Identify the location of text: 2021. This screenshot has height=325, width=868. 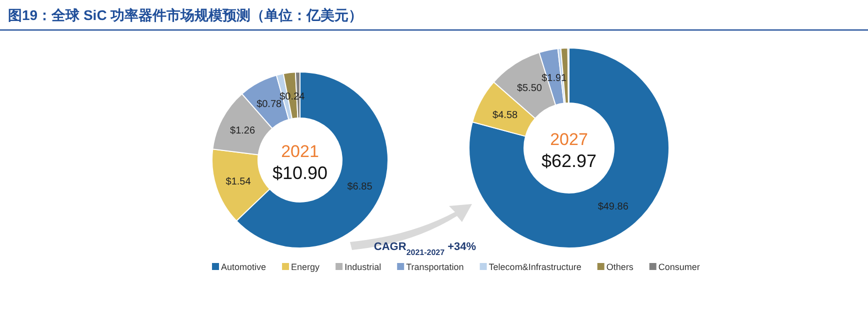
(300, 151).